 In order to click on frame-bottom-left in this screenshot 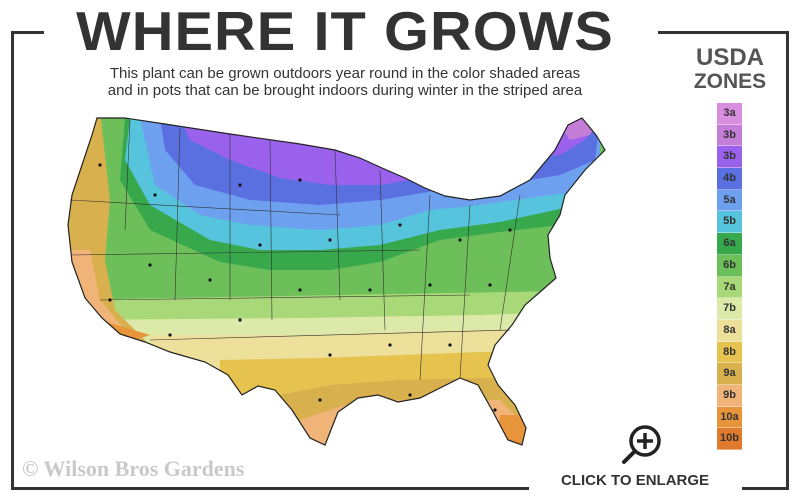, I will do `click(270, 488)`.